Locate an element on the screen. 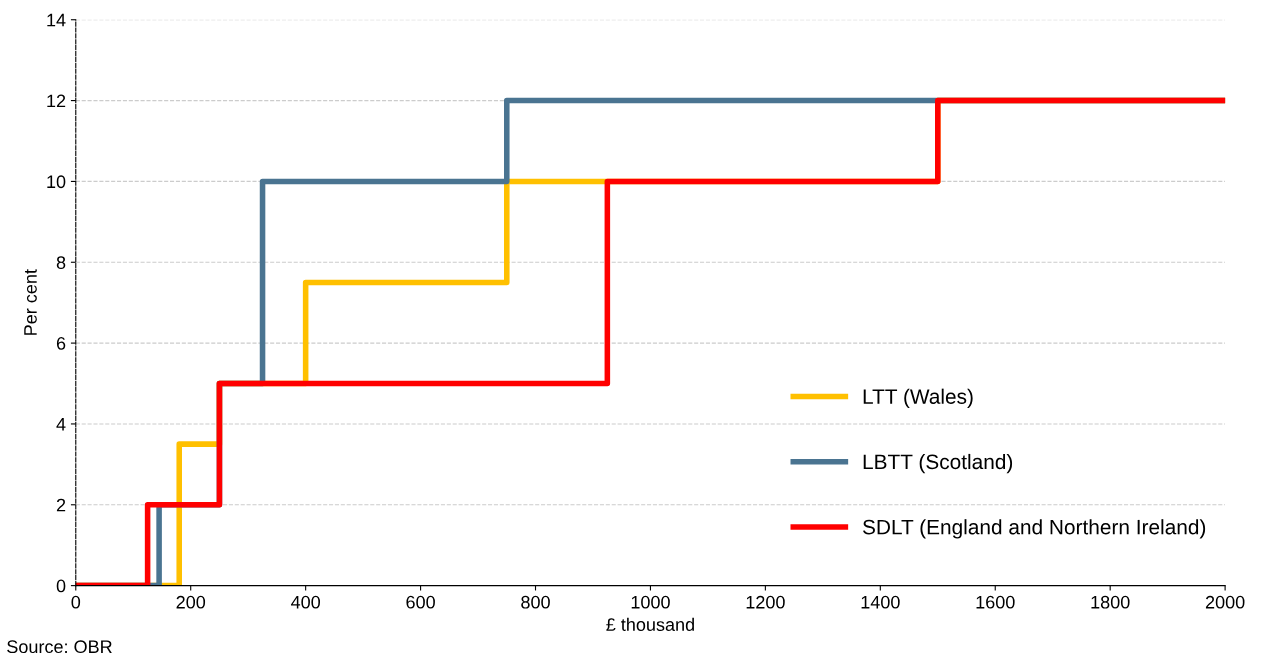  x-tick-label: 1000 is located at coordinates (650, 602).